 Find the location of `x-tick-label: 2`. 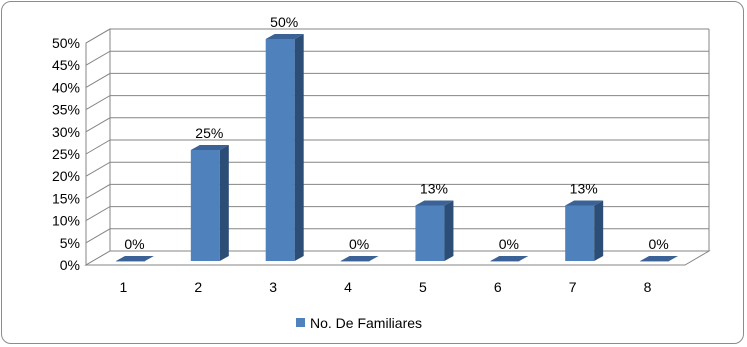

x-tick-label: 2 is located at coordinates (198, 287).